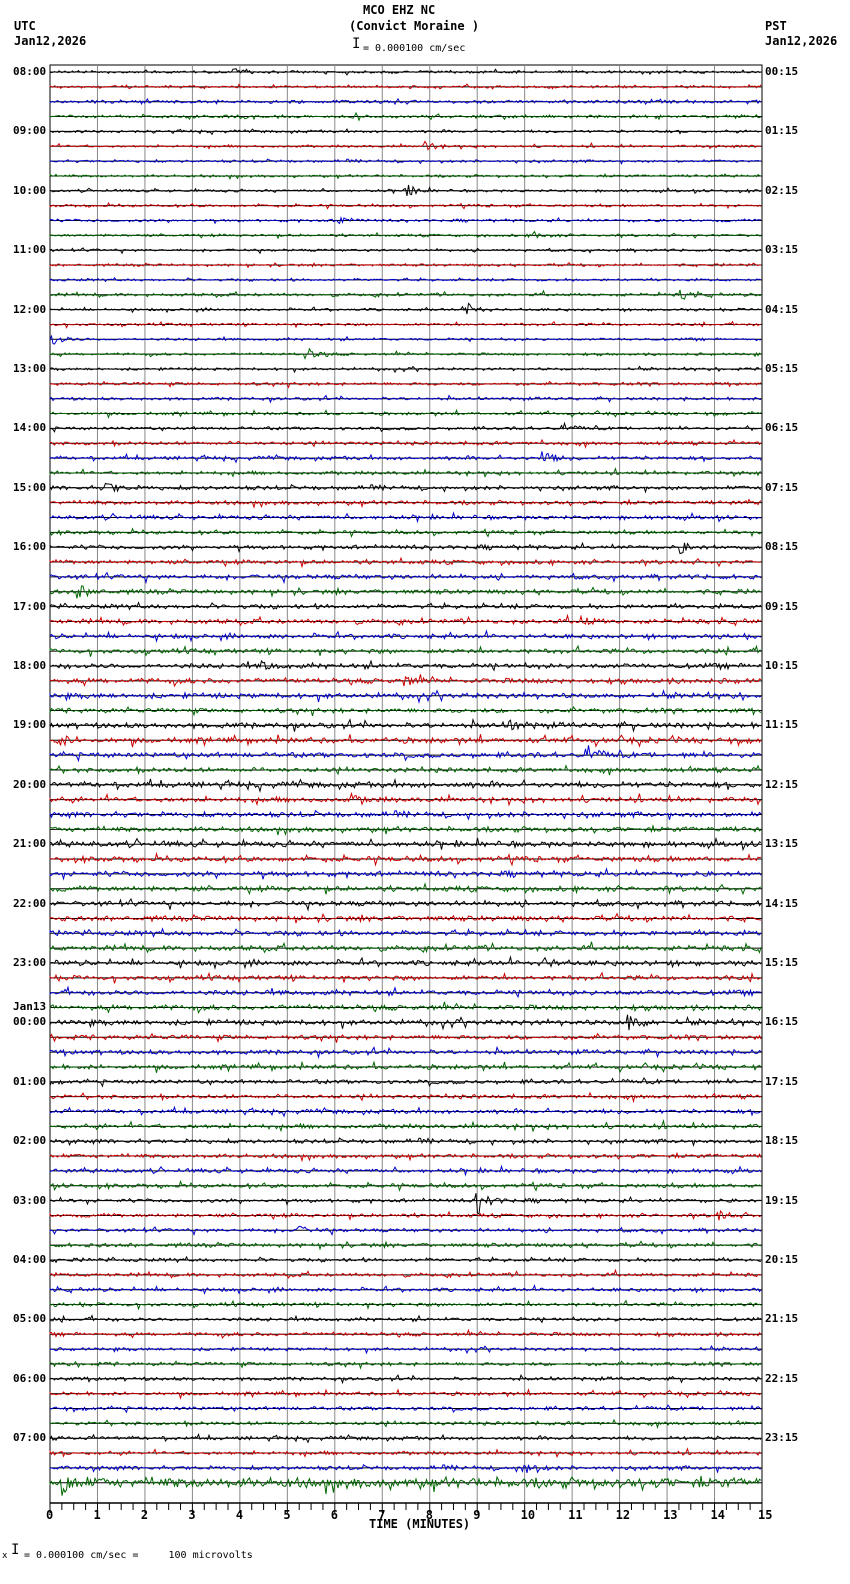 This screenshot has width=850, height=1584. What do you see at coordinates (30, 1141) in the screenshot?
I see `left-time-label: 02:00` at bounding box center [30, 1141].